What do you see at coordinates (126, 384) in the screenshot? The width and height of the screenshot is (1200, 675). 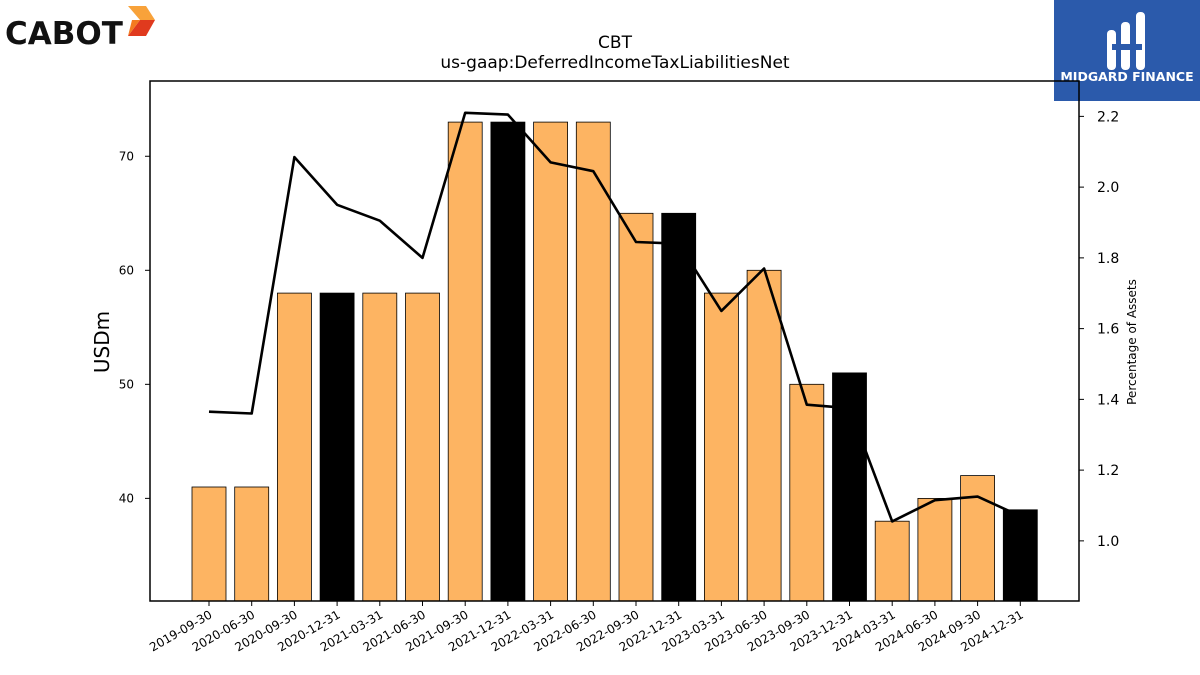 I see `y-tick-label-left: 50` at bounding box center [126, 384].